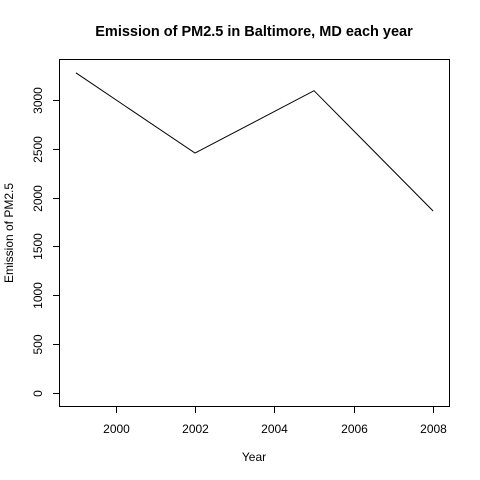 The image size is (480, 480). What do you see at coordinates (354, 429) in the screenshot?
I see `x-tick-label: 2006` at bounding box center [354, 429].